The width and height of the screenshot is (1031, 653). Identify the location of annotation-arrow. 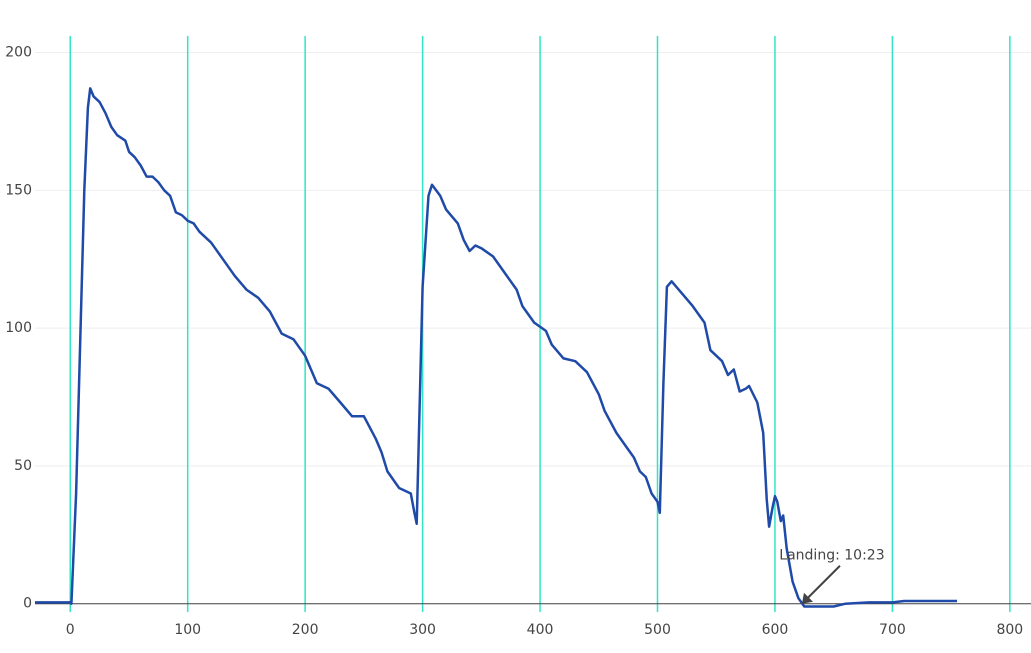
(822, 583).